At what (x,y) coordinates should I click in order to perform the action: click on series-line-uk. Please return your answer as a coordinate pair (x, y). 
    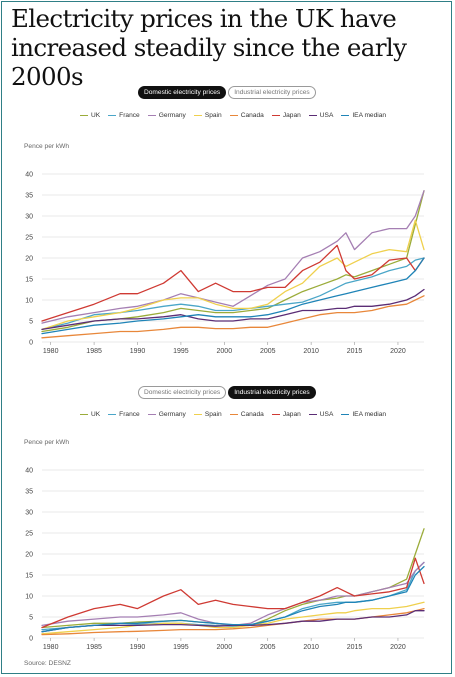
    Looking at the image, I should click on (233, 578).